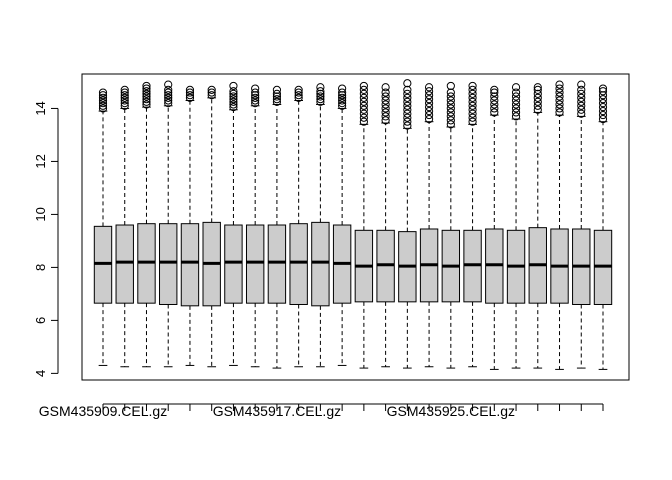  I want to click on y-tick-label-8: 8, so click(40, 267).